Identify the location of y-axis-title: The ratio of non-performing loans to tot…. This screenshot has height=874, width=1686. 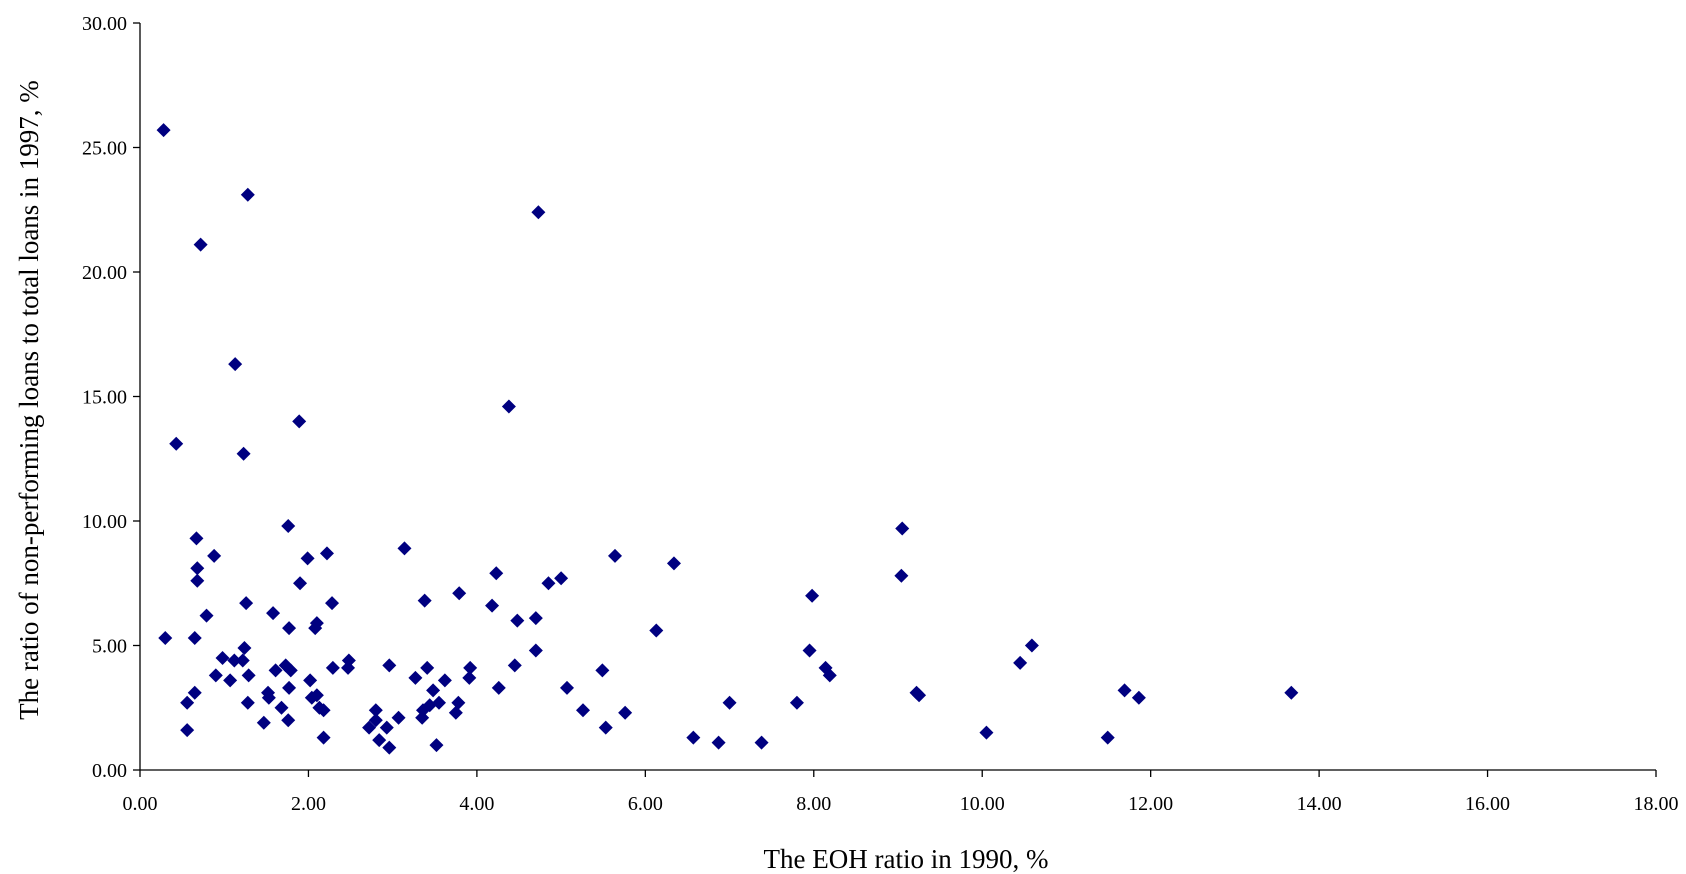
(29, 400).